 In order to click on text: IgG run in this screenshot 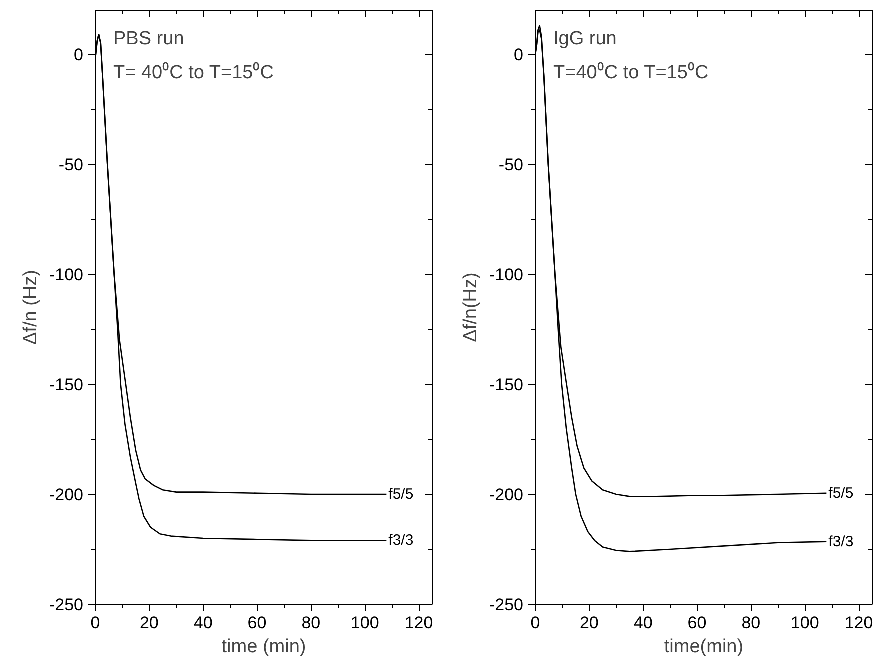, I will do `click(585, 39)`.